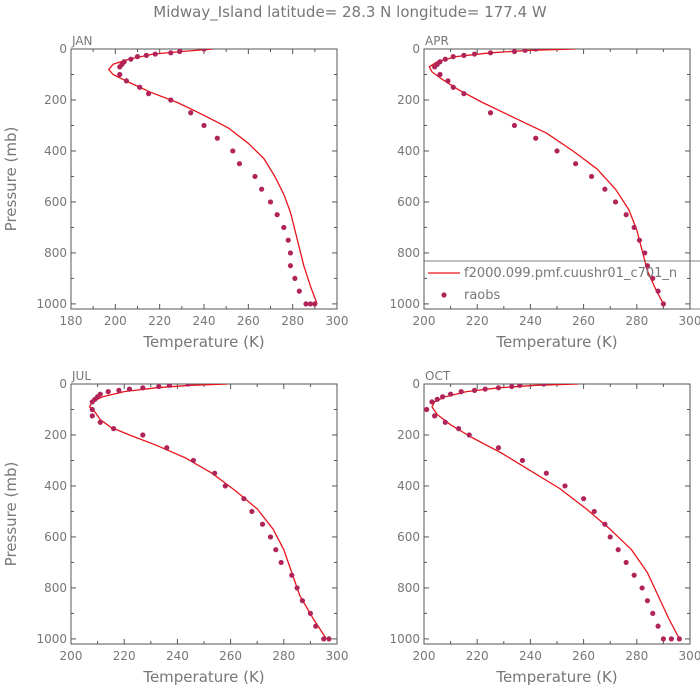 The width and height of the screenshot is (700, 700). What do you see at coordinates (177, 656) in the screenshot?
I see `x-tick-label: 240` at bounding box center [177, 656].